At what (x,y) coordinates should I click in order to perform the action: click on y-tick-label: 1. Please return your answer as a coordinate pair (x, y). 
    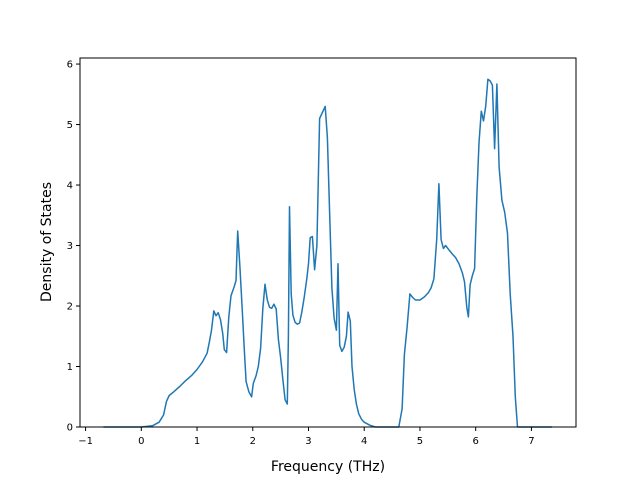
    Looking at the image, I should click on (70, 367).